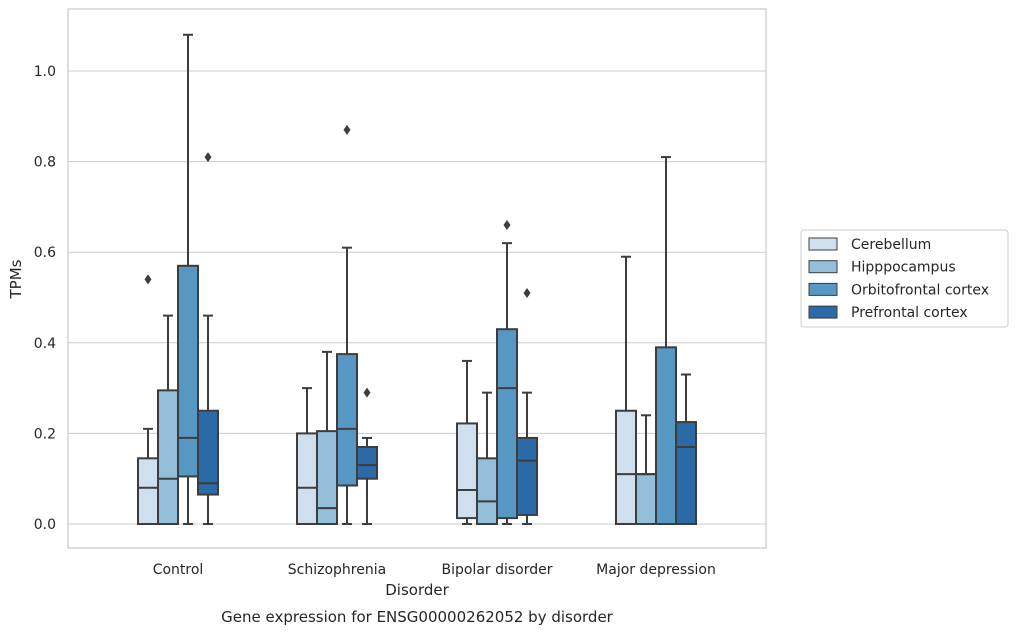 Image resolution: width=1018 pixels, height=634 pixels. What do you see at coordinates (337, 570) in the screenshot?
I see `x-tick-label: Schizophrenia` at bounding box center [337, 570].